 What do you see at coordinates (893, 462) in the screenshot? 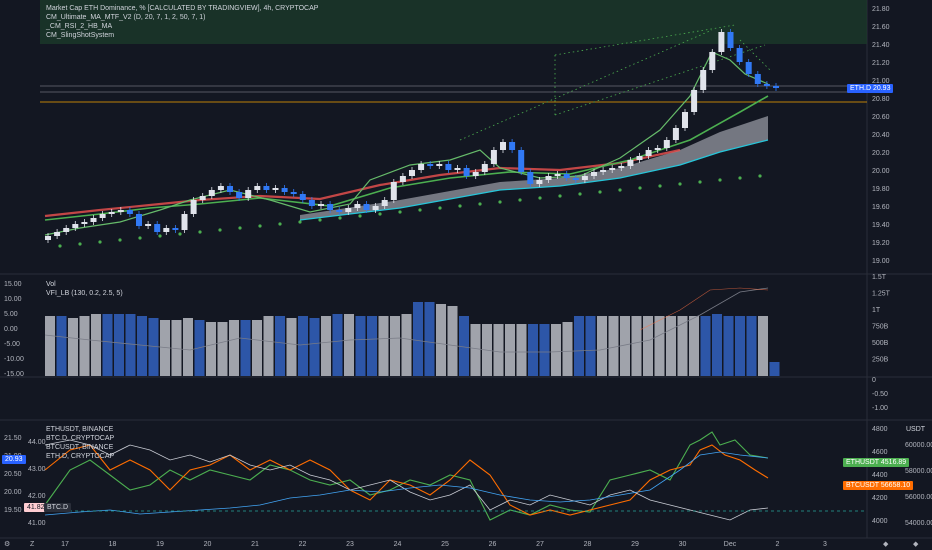
I see `ethusdt-tag-value: 4516.89` at bounding box center [893, 462].